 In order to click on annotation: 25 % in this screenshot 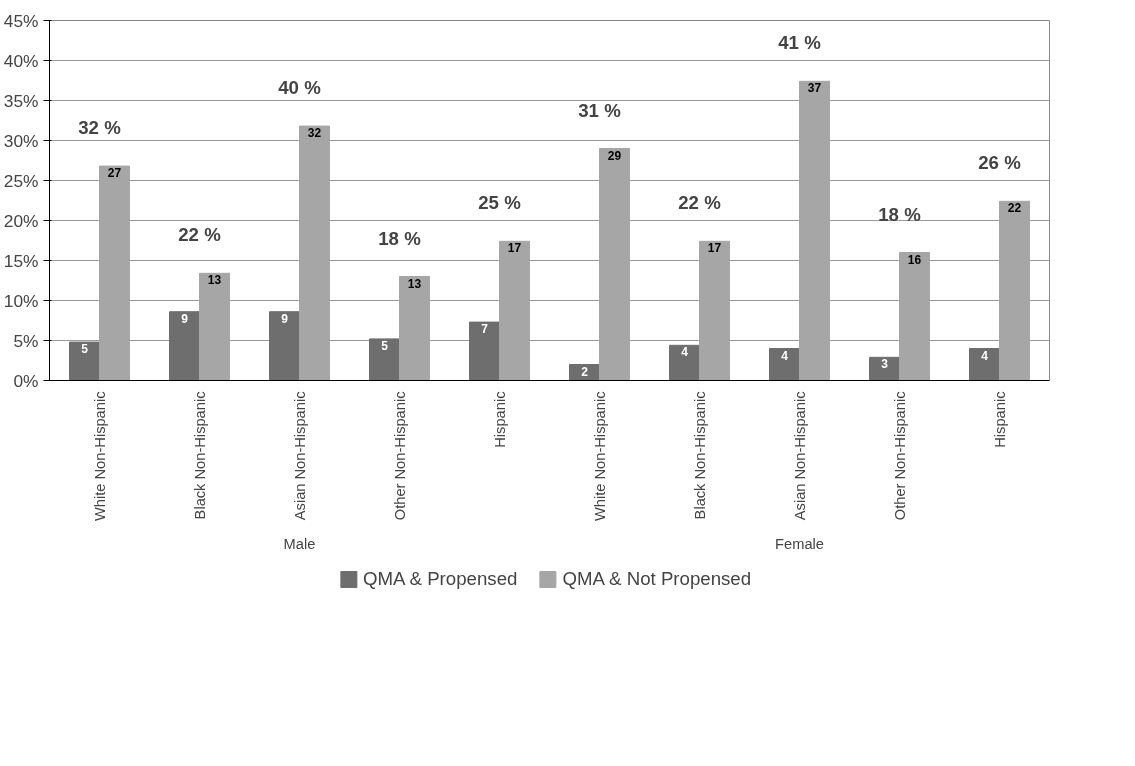, I will do `click(500, 203)`.